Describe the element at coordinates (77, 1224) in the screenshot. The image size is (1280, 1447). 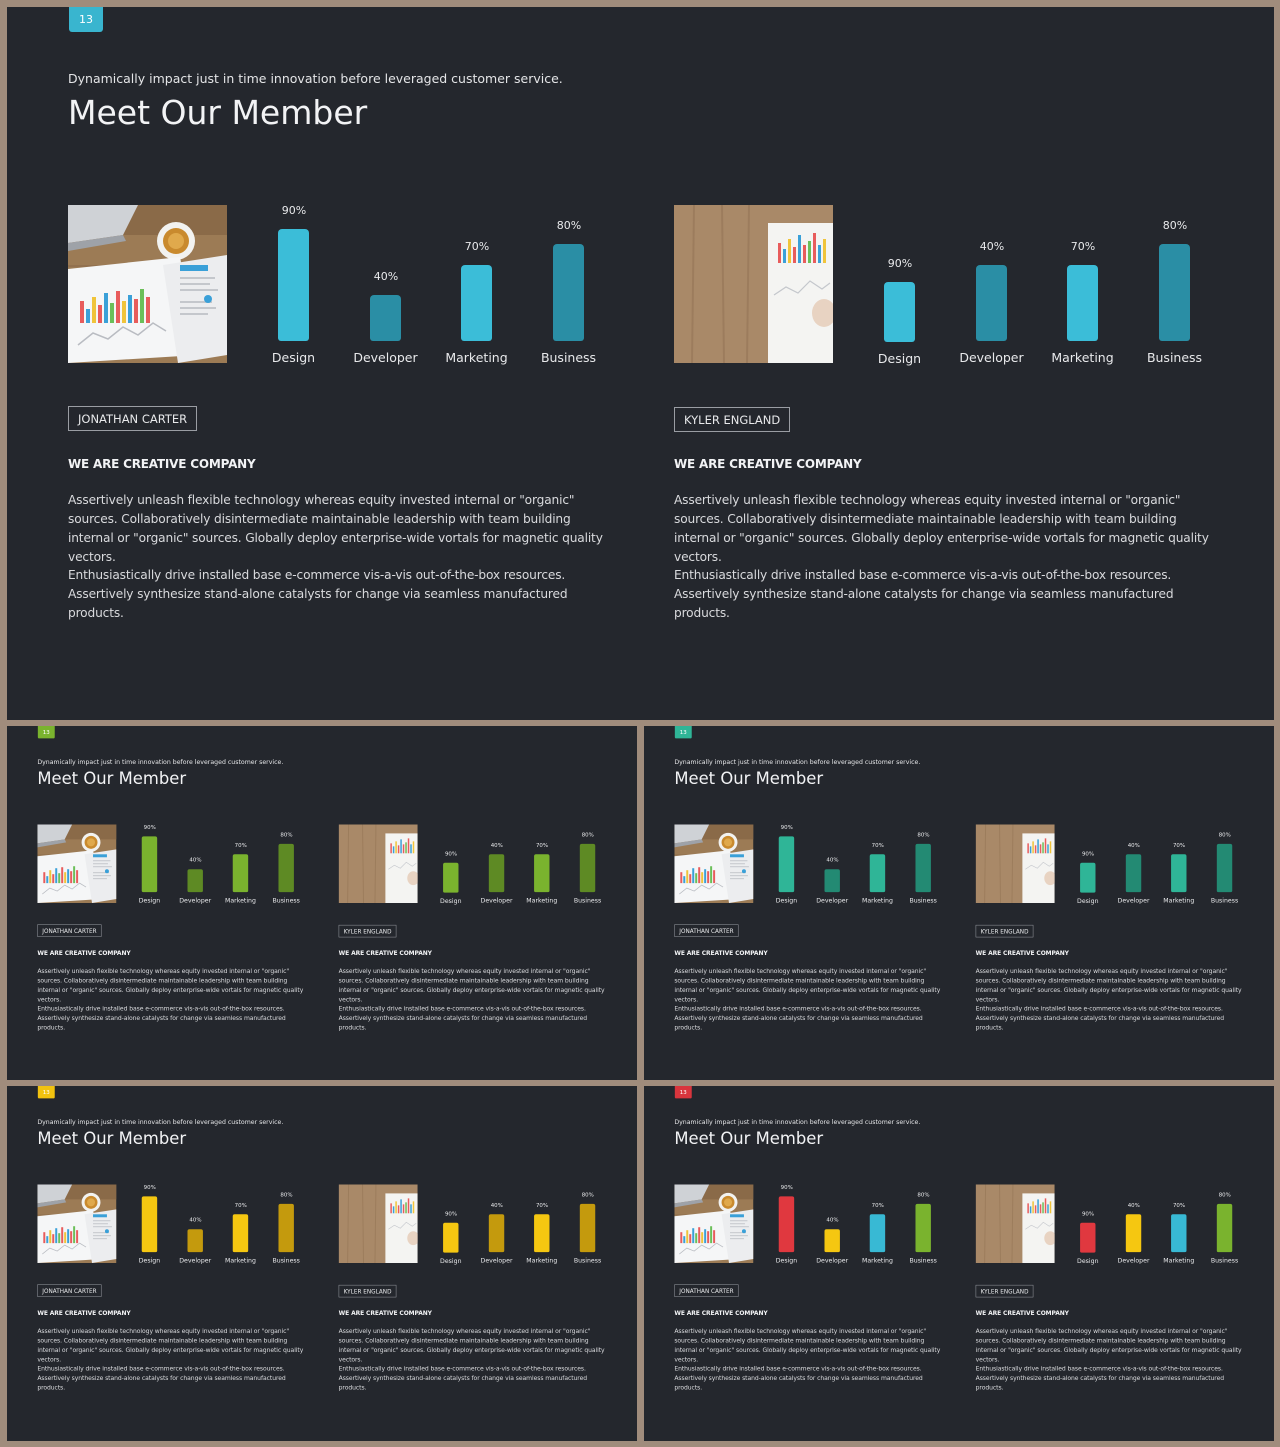
I see `laptop-coffee-report-photo` at that location.